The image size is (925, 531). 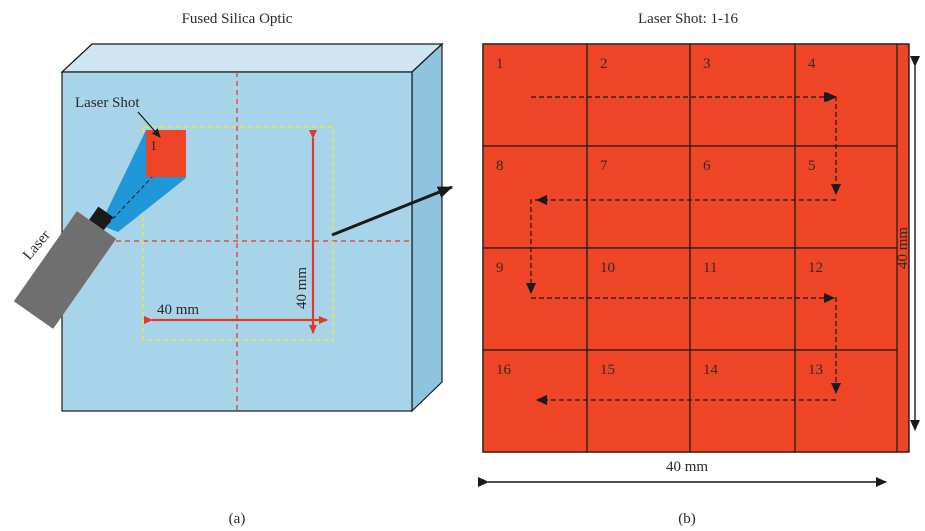 I want to click on cell-number: 10, so click(x=607, y=268).